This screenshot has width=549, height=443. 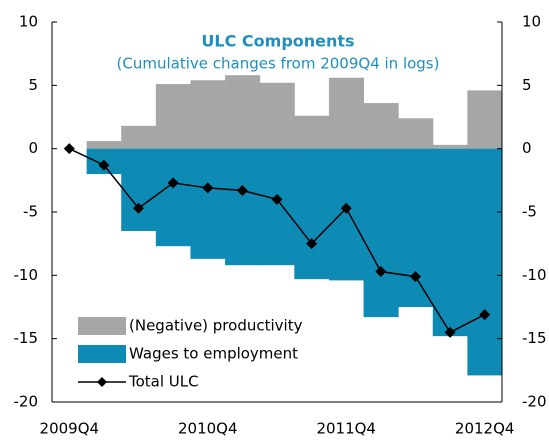 What do you see at coordinates (70, 429) in the screenshot?
I see `x-tick-label: 2009Q4` at bounding box center [70, 429].